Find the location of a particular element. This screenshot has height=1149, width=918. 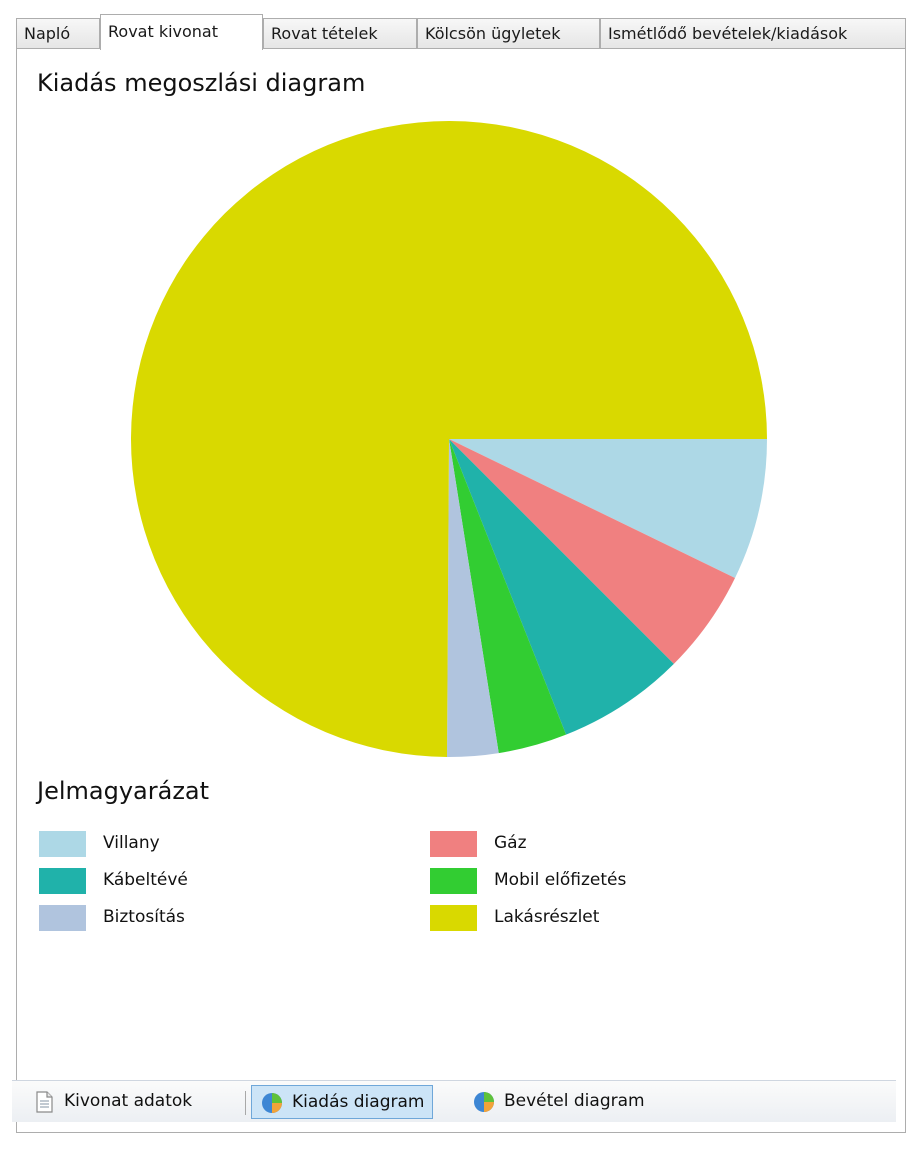

pie-slice-kabelteve is located at coordinates (561, 587).